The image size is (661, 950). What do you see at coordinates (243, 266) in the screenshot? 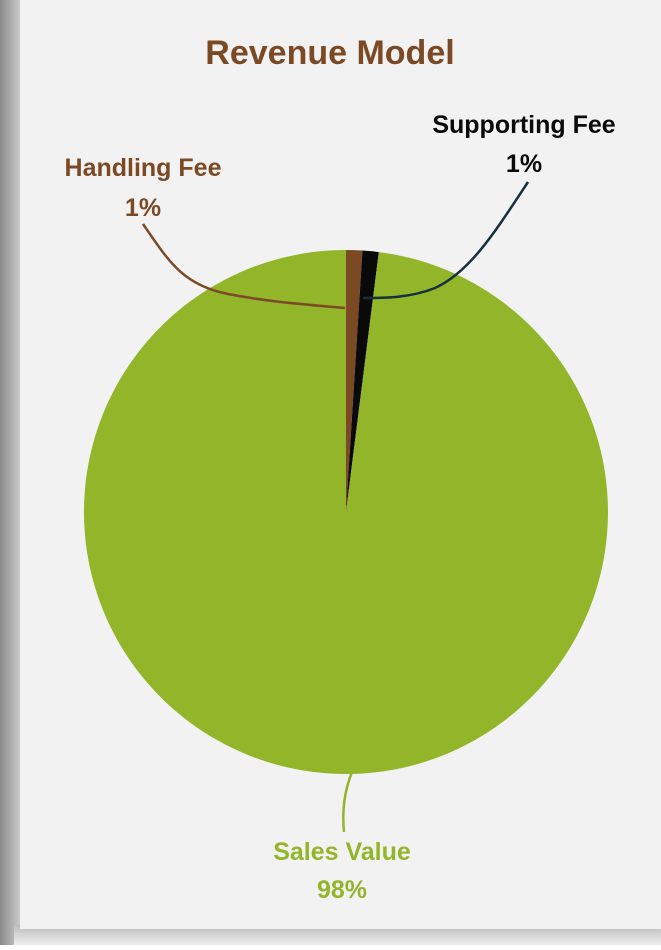
I see `leader-line-handling-fee` at bounding box center [243, 266].